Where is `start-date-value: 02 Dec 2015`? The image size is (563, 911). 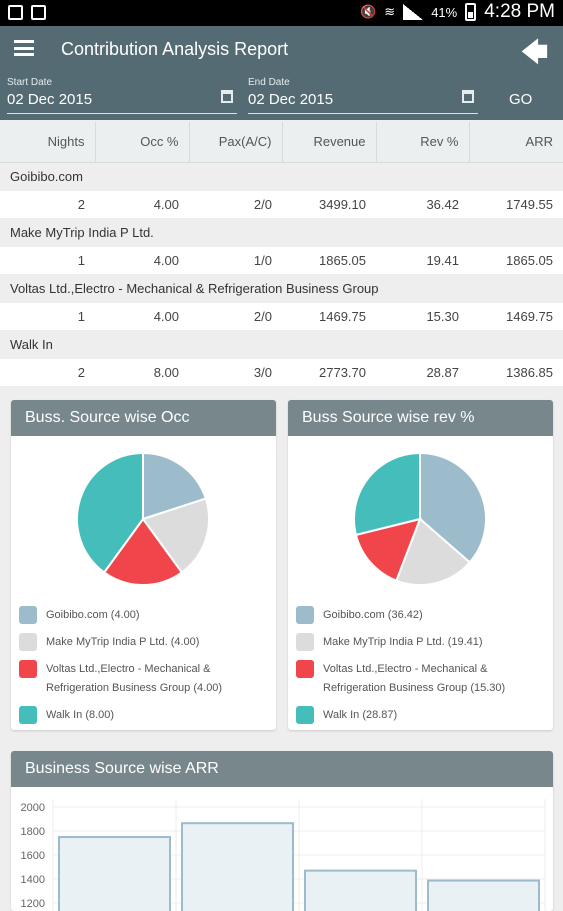 start-date-value: 02 Dec 2015 is located at coordinates (50, 99).